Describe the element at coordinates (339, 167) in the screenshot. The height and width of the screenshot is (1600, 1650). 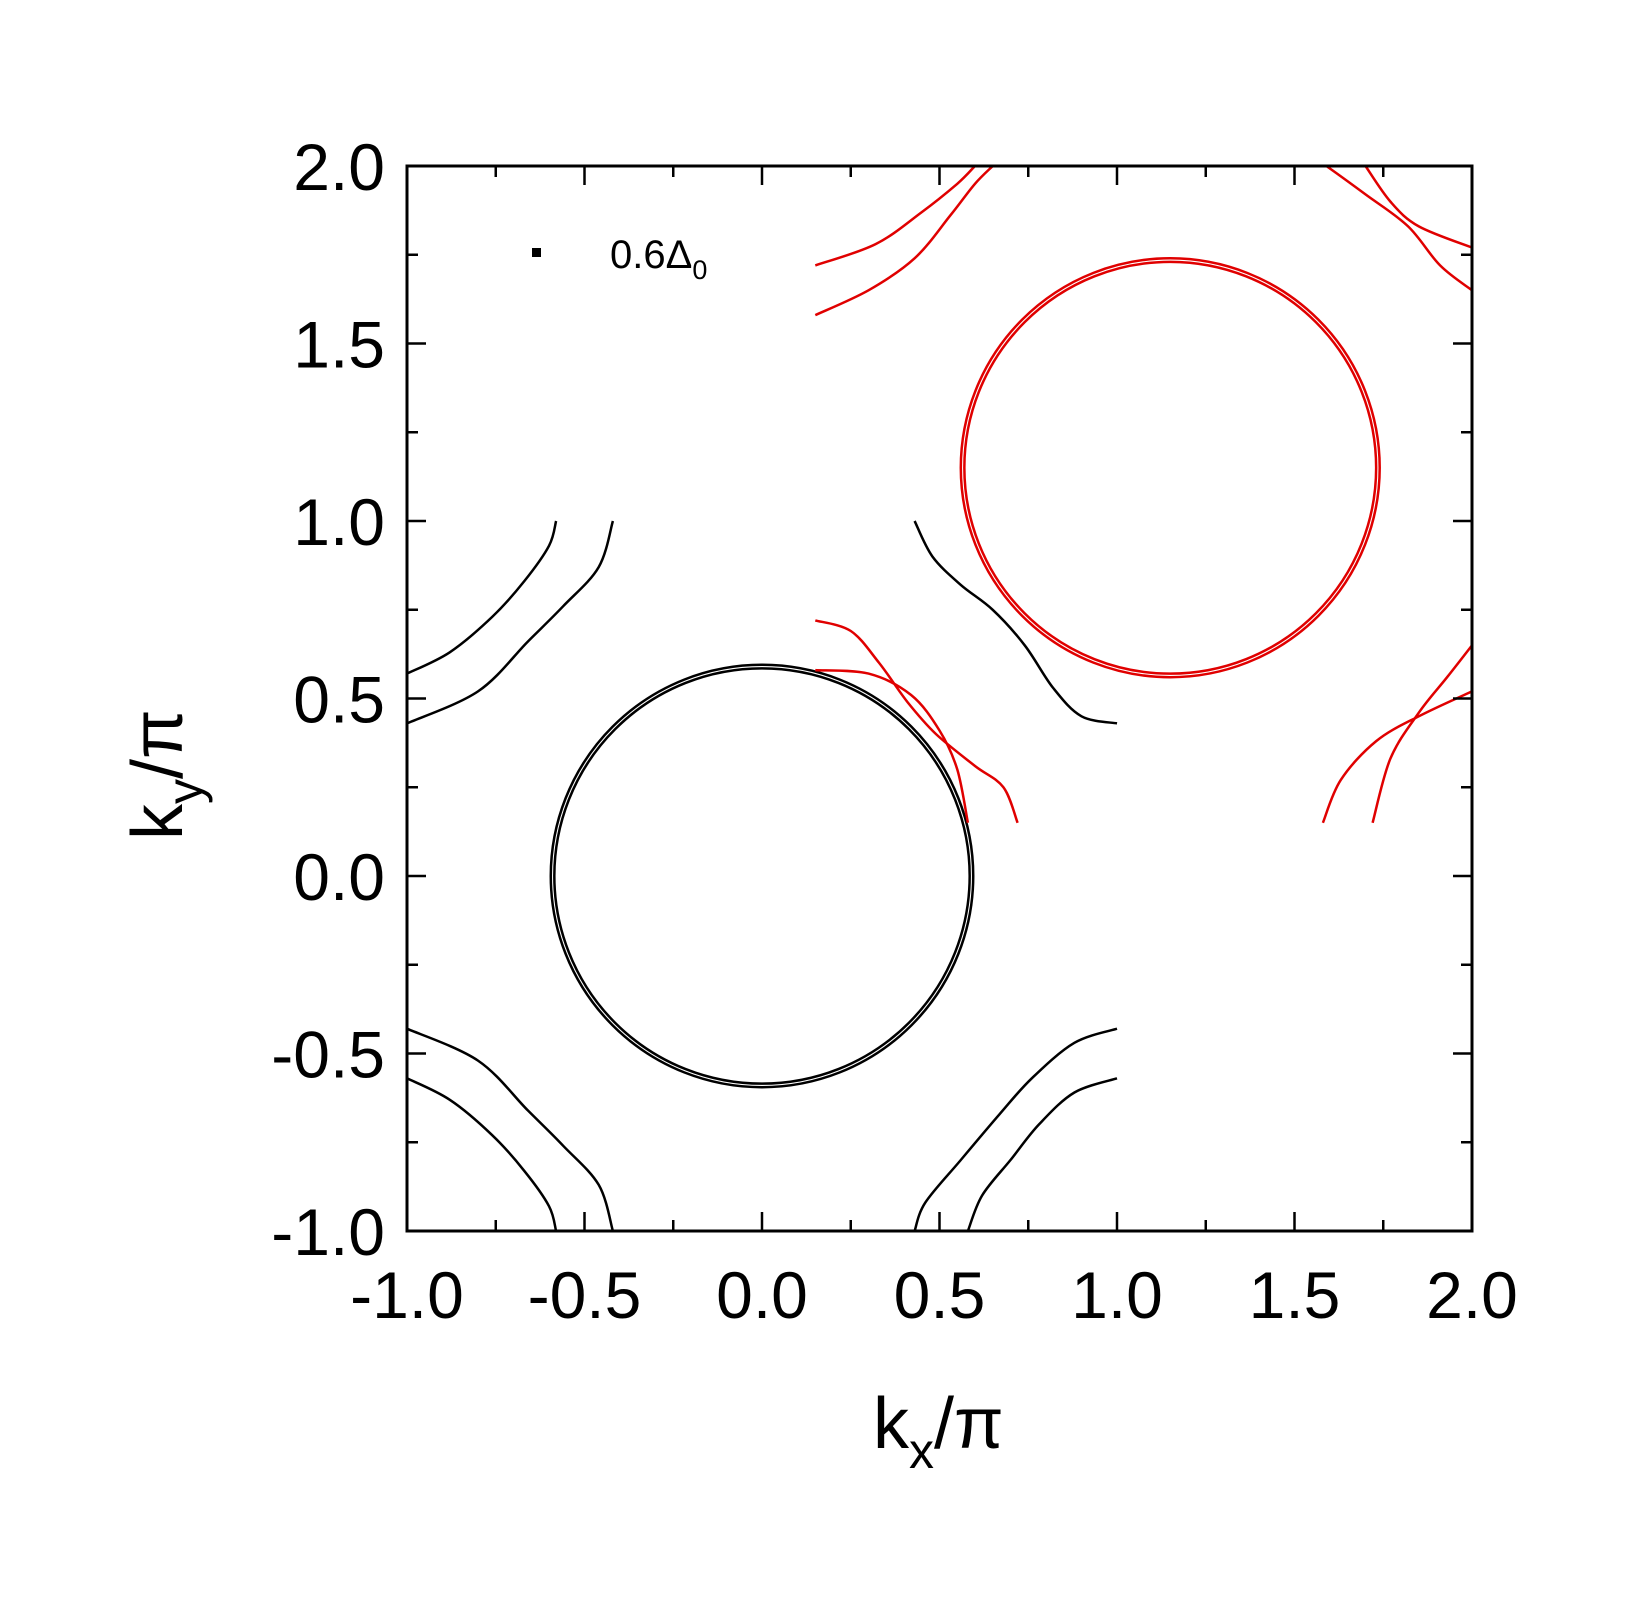
I see `y-tick-label: 2.0` at that location.